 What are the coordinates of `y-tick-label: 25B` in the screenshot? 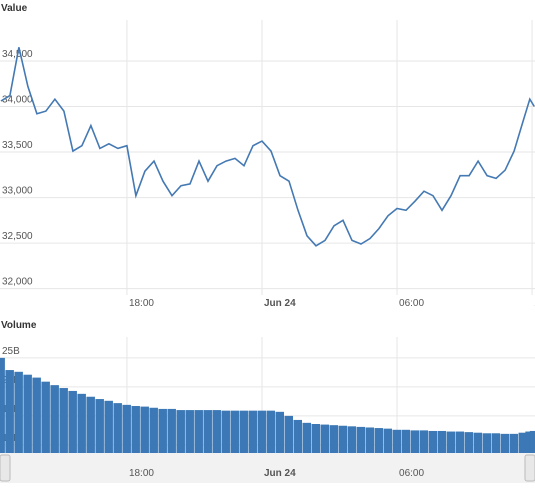 It's located at (11, 351).